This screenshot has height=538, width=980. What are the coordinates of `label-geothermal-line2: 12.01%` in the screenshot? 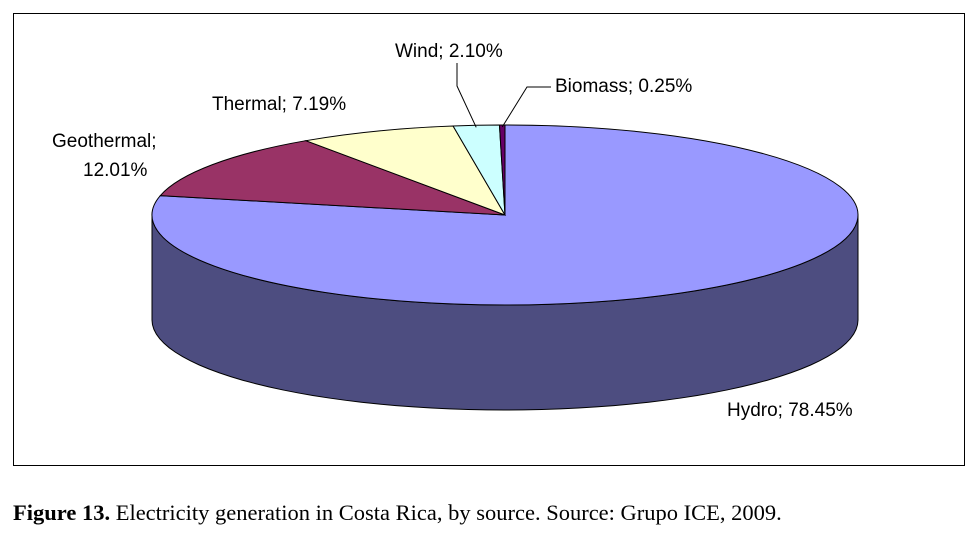 It's located at (115, 170).